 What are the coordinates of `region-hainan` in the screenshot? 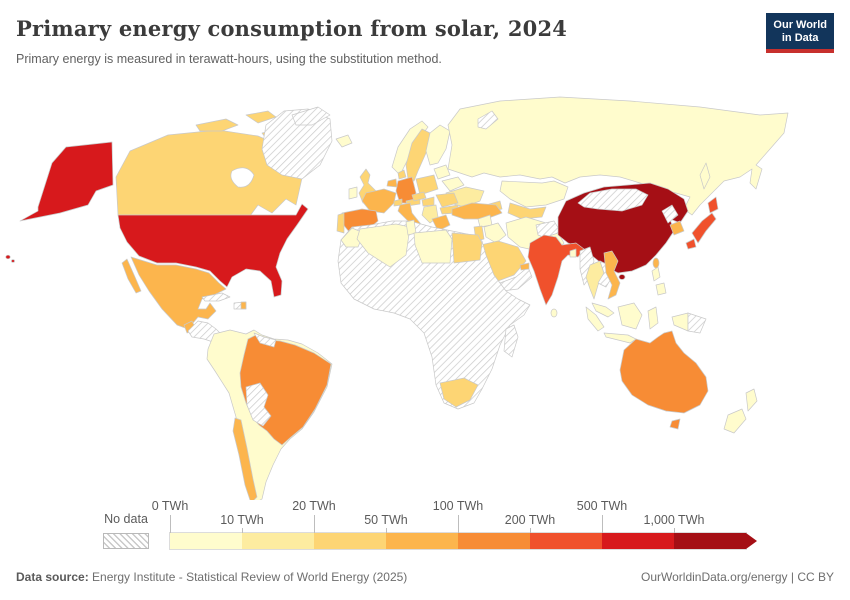 It's located at (622, 277).